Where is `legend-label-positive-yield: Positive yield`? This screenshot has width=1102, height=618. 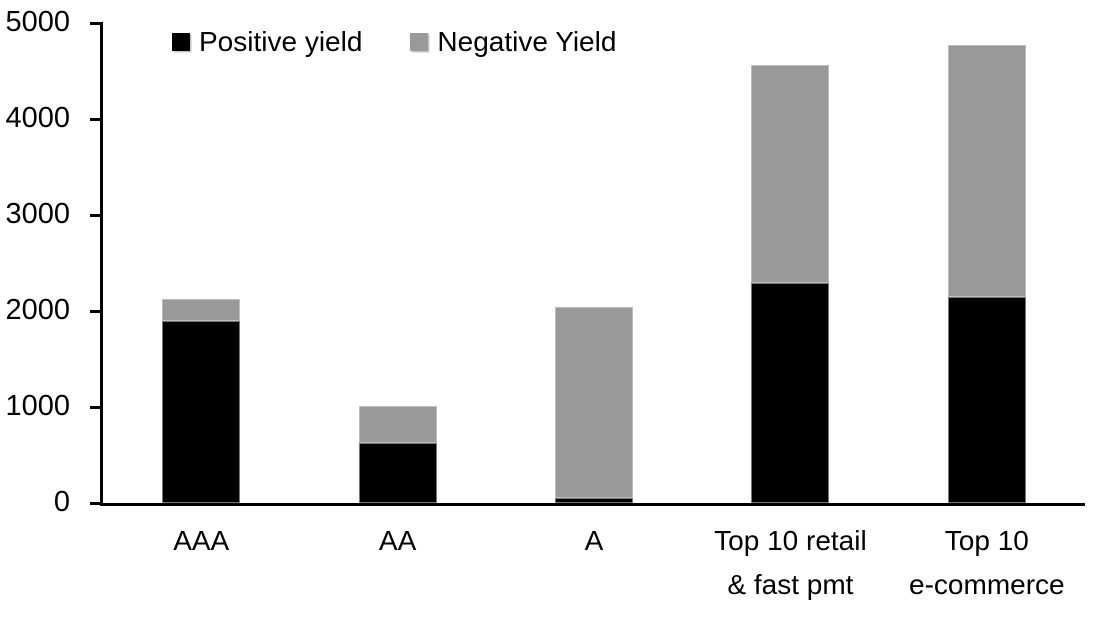
legend-label-positive-yield: Positive yield is located at coordinates (281, 41).